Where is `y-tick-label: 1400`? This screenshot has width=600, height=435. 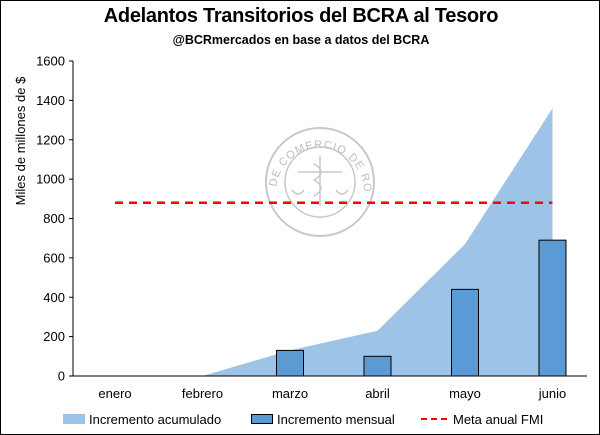 y-tick-label: 1400 is located at coordinates (50, 100).